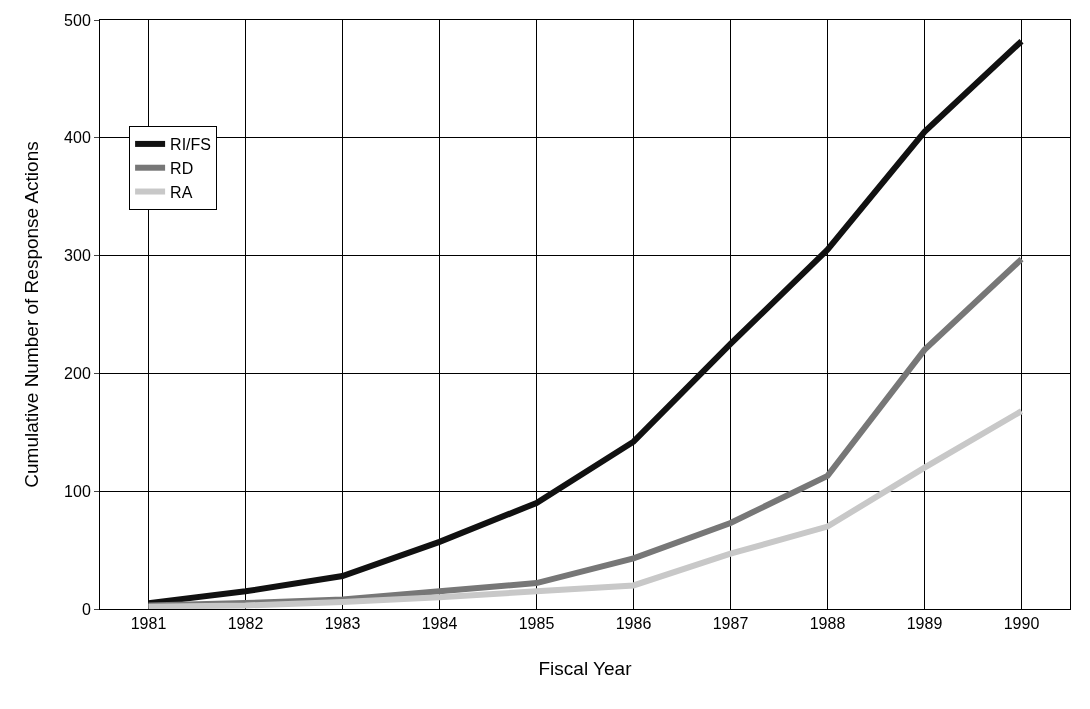 The width and height of the screenshot is (1090, 709). I want to click on legend-label: RA, so click(181, 192).